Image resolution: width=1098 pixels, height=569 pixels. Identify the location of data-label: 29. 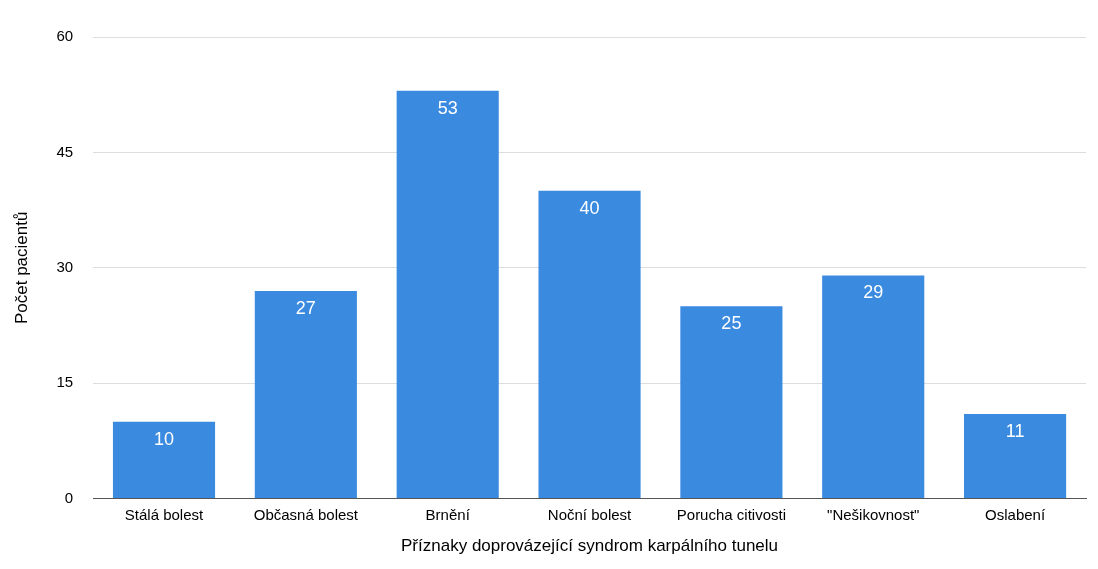
(873, 292).